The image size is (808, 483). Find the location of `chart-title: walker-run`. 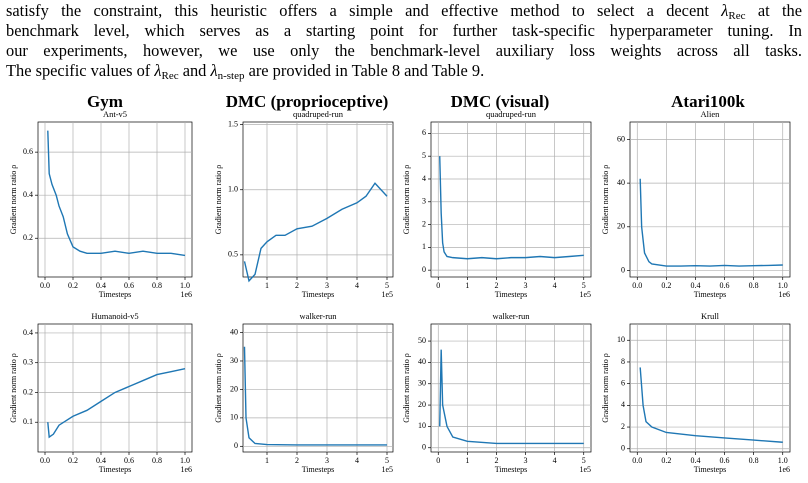

chart-title: walker-run is located at coordinates (511, 316).